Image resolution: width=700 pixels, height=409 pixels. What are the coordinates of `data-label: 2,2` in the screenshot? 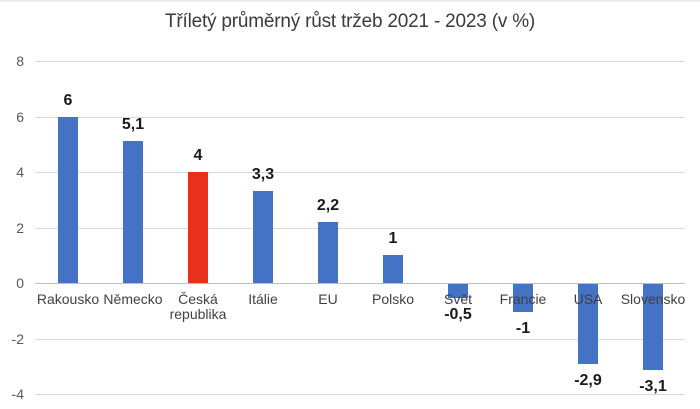 It's located at (328, 205).